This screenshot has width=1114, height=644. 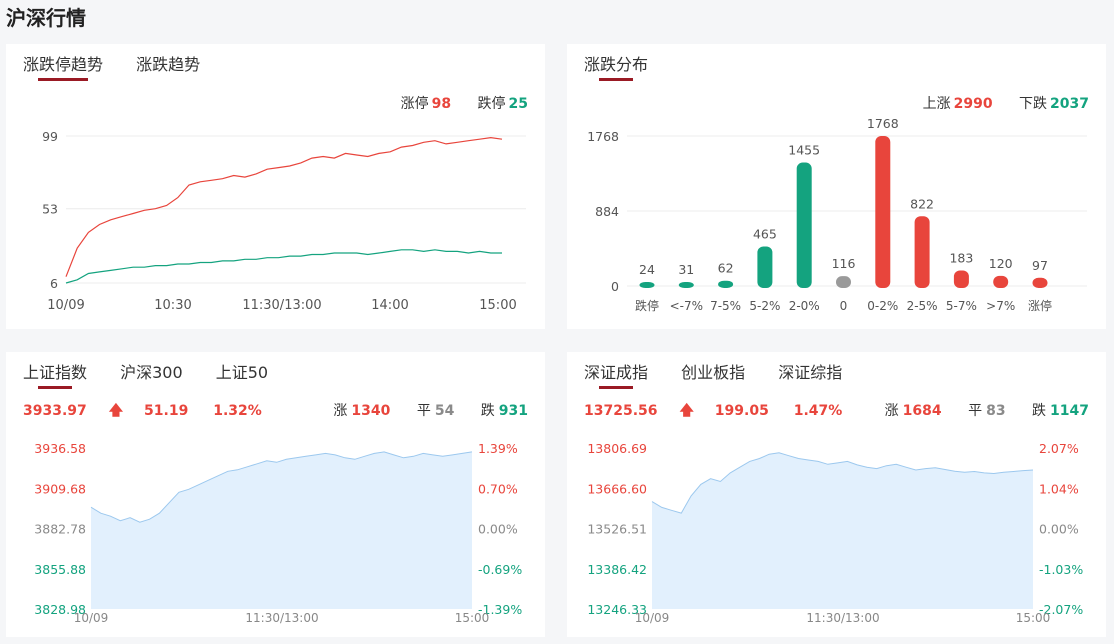 I want to click on sh-change: 51.19, so click(x=166, y=411).